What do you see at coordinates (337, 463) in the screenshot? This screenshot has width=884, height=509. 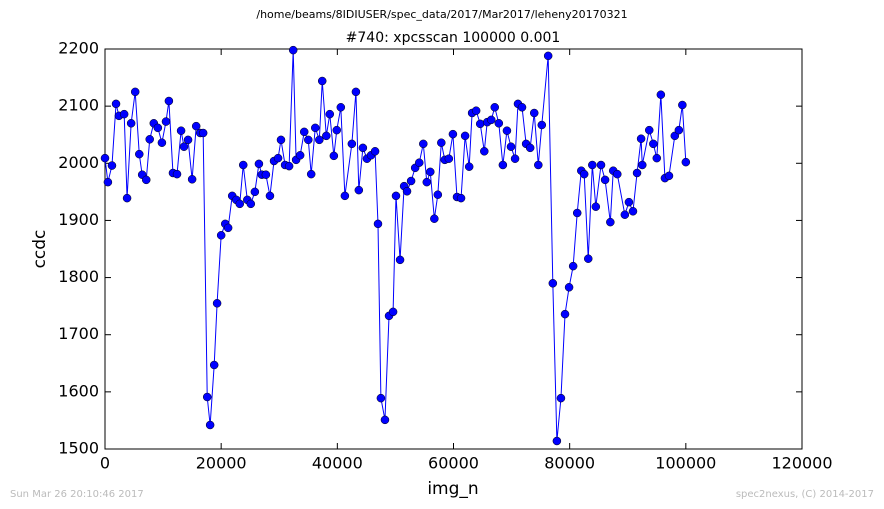 I see `x-tick-label: 40000` at bounding box center [337, 463].